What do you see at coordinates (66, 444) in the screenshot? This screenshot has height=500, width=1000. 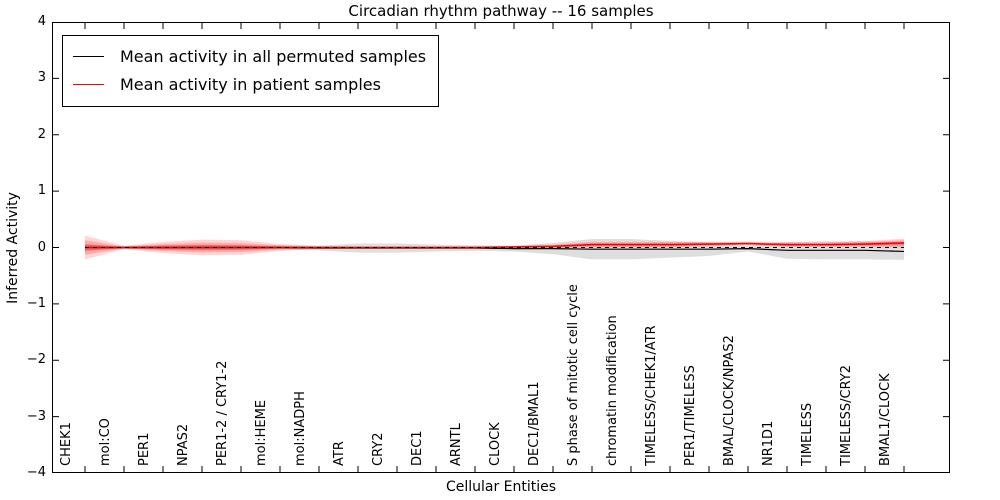 I see `x-category-label: CHEK1` at bounding box center [66, 444].